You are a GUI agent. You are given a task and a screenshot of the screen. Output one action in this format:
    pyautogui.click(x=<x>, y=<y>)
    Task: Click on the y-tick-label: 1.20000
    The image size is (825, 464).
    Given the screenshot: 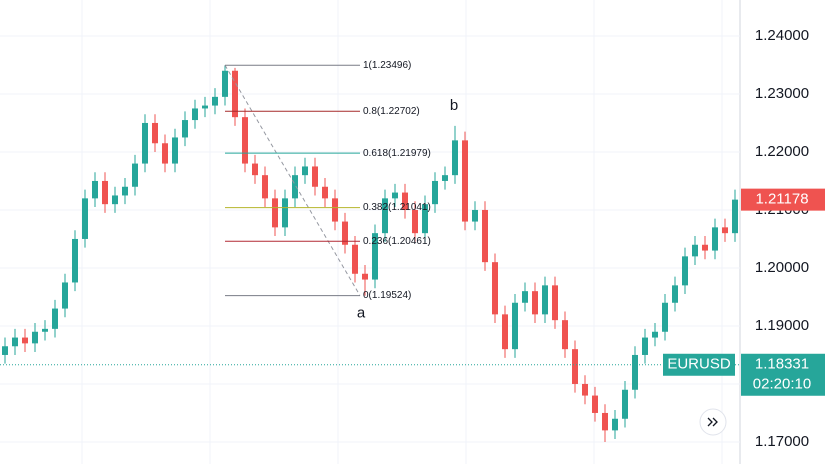 What is the action you would take?
    pyautogui.click(x=782, y=267)
    